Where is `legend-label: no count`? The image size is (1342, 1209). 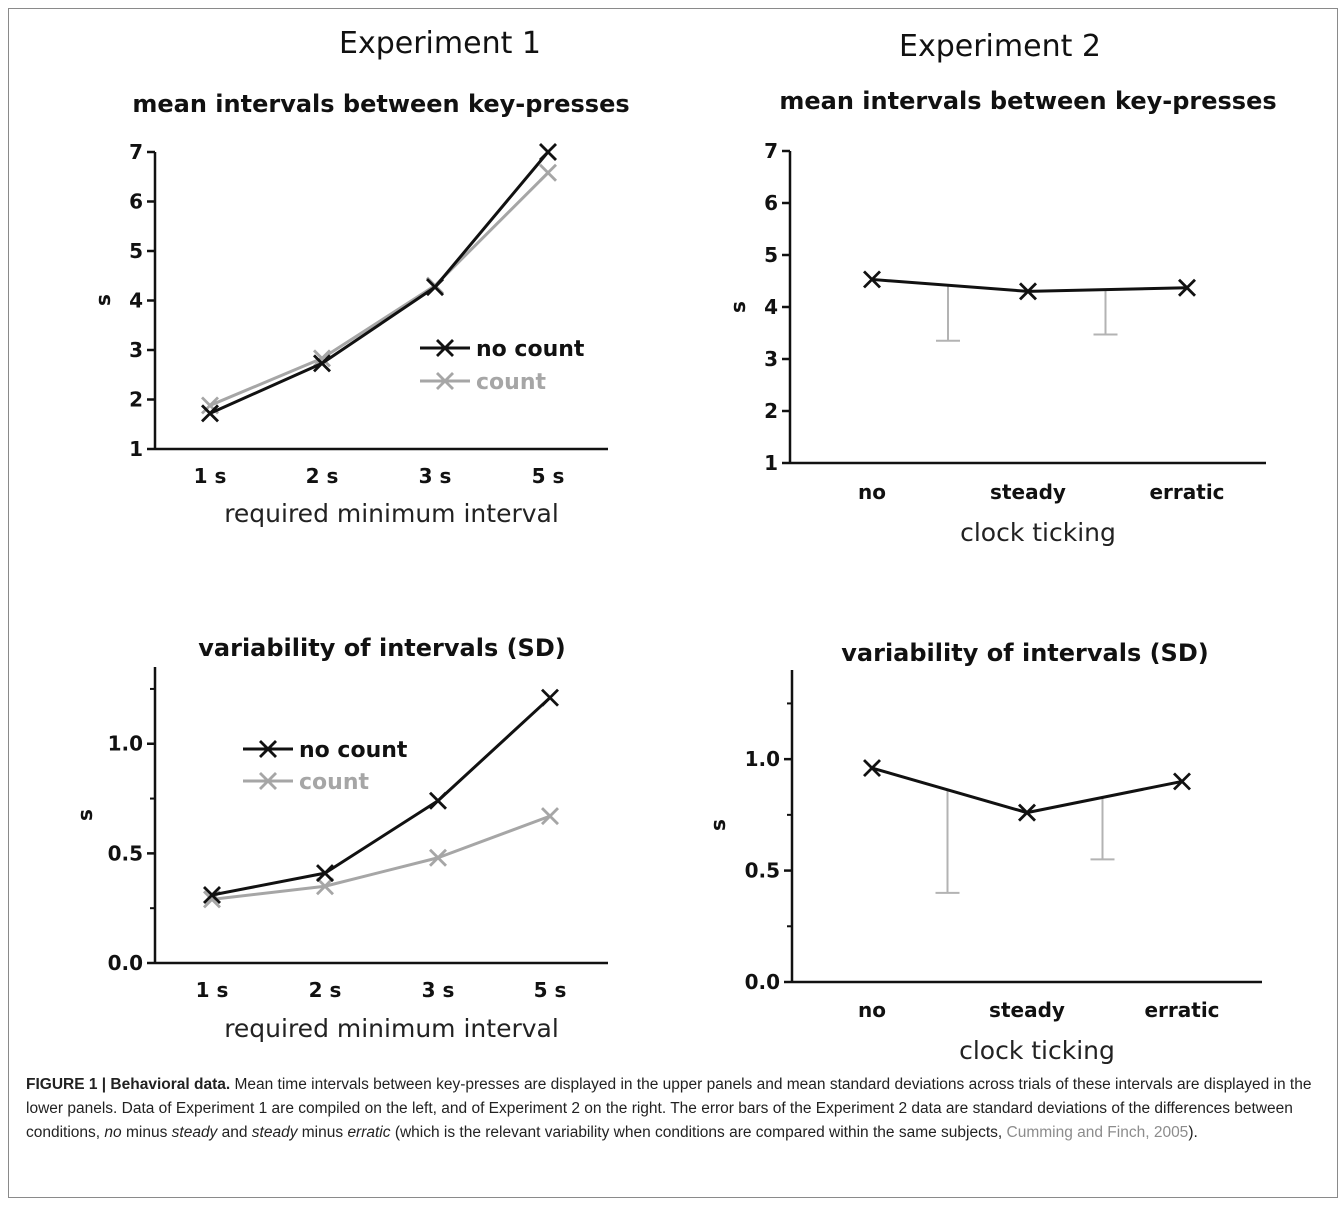
legend-label: no count is located at coordinates (353, 750).